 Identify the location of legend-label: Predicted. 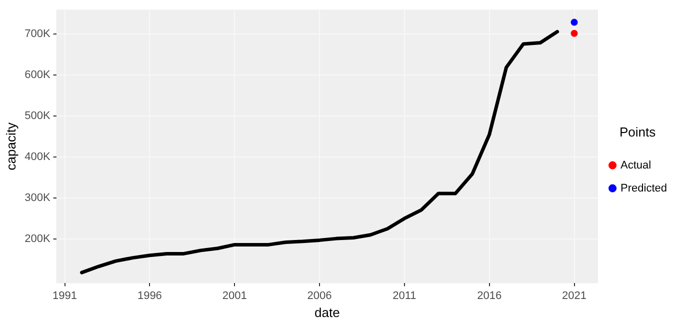
(644, 188).